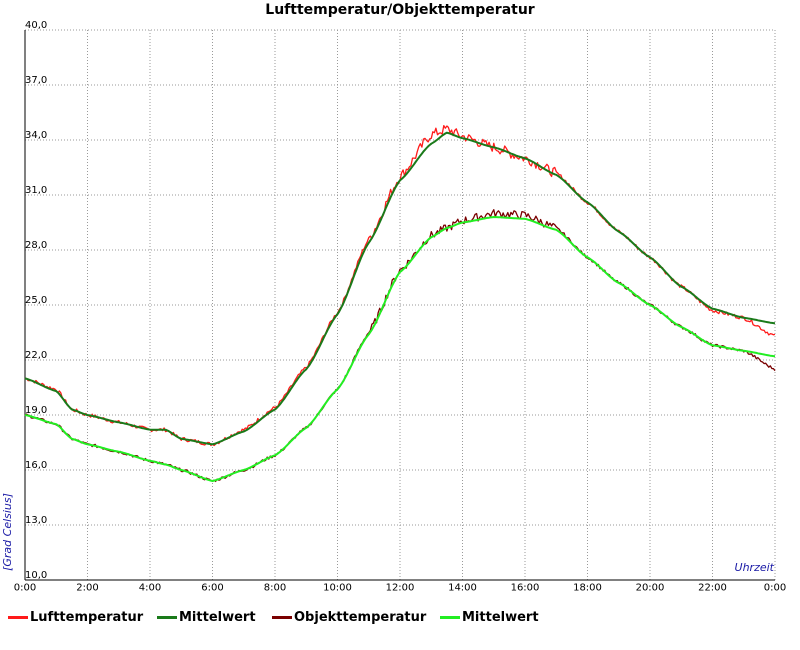 This screenshot has width=800, height=650. I want to click on legend-item-lufttemperatur: Lufttemperatur, so click(75, 617).